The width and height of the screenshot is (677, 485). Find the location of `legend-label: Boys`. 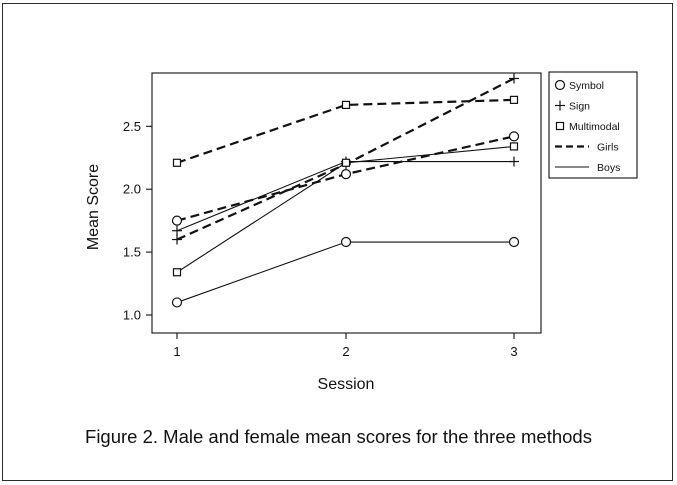

legend-label: Boys is located at coordinates (608, 168).